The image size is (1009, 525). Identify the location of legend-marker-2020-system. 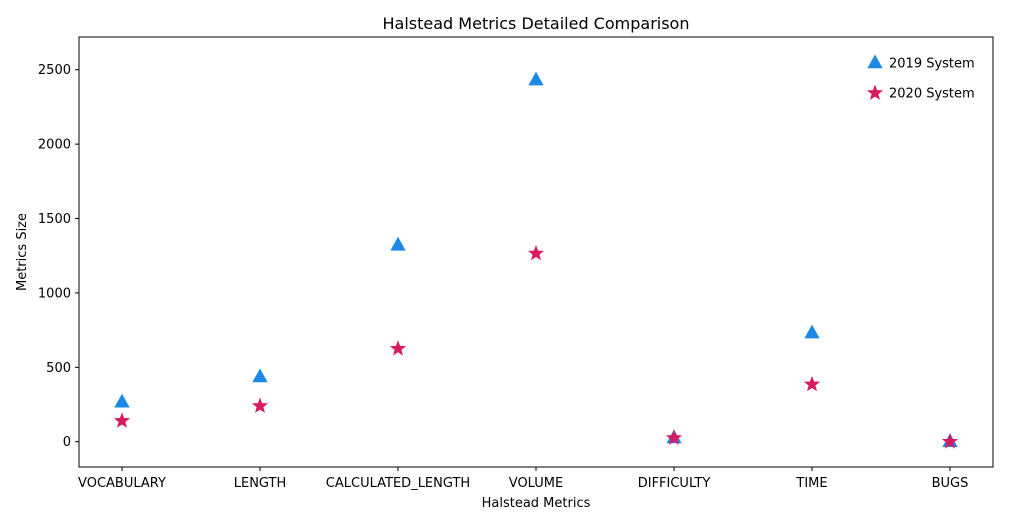
(875, 92).